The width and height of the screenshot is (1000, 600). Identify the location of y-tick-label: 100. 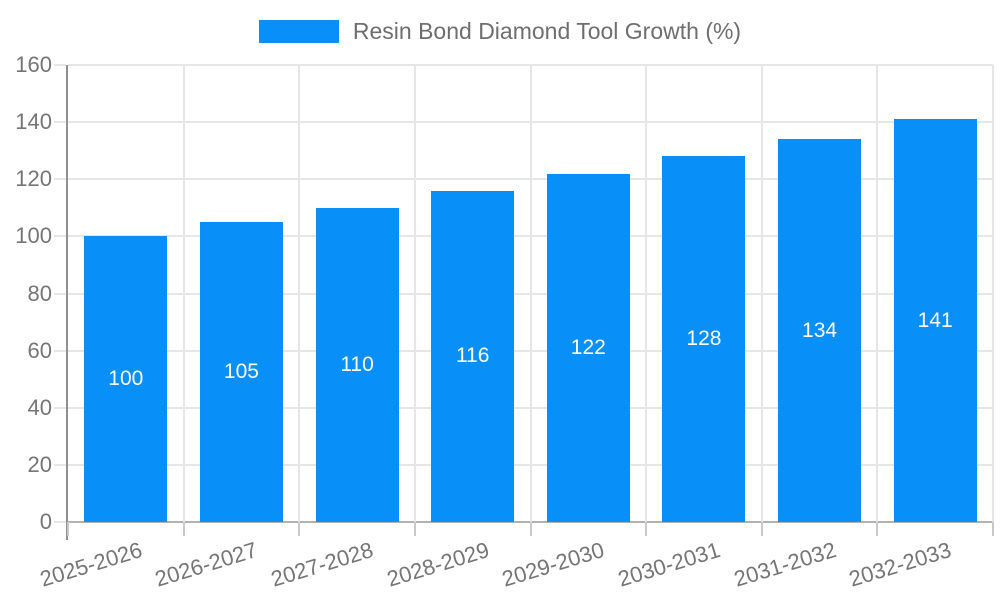
(33, 236).